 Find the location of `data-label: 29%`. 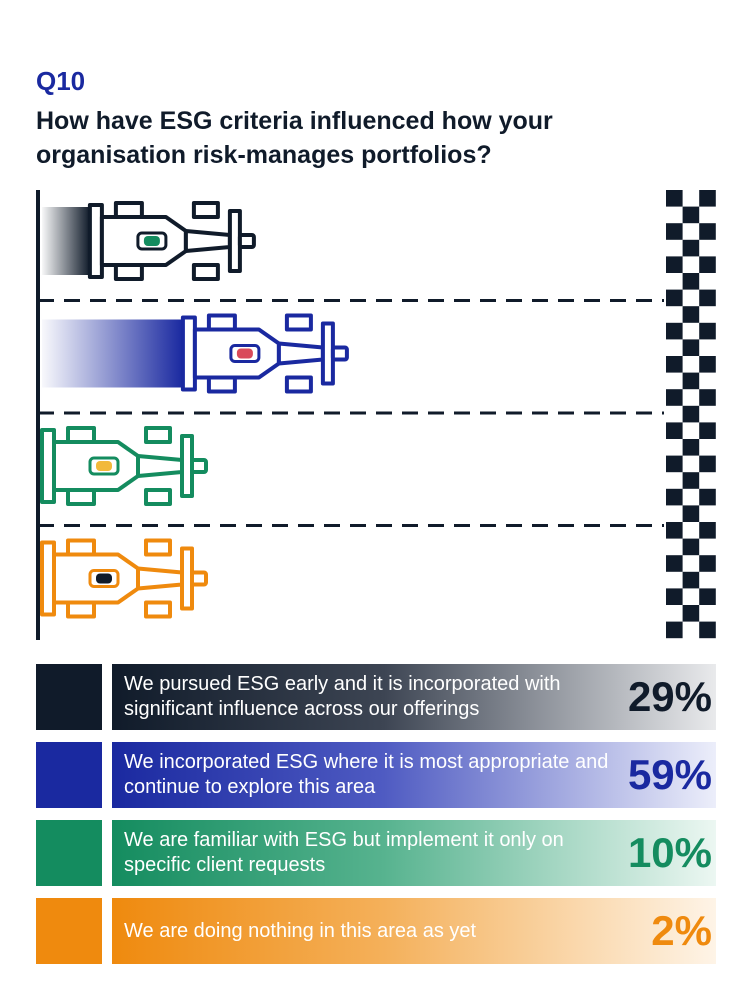

data-label: 29% is located at coordinates (669, 696).